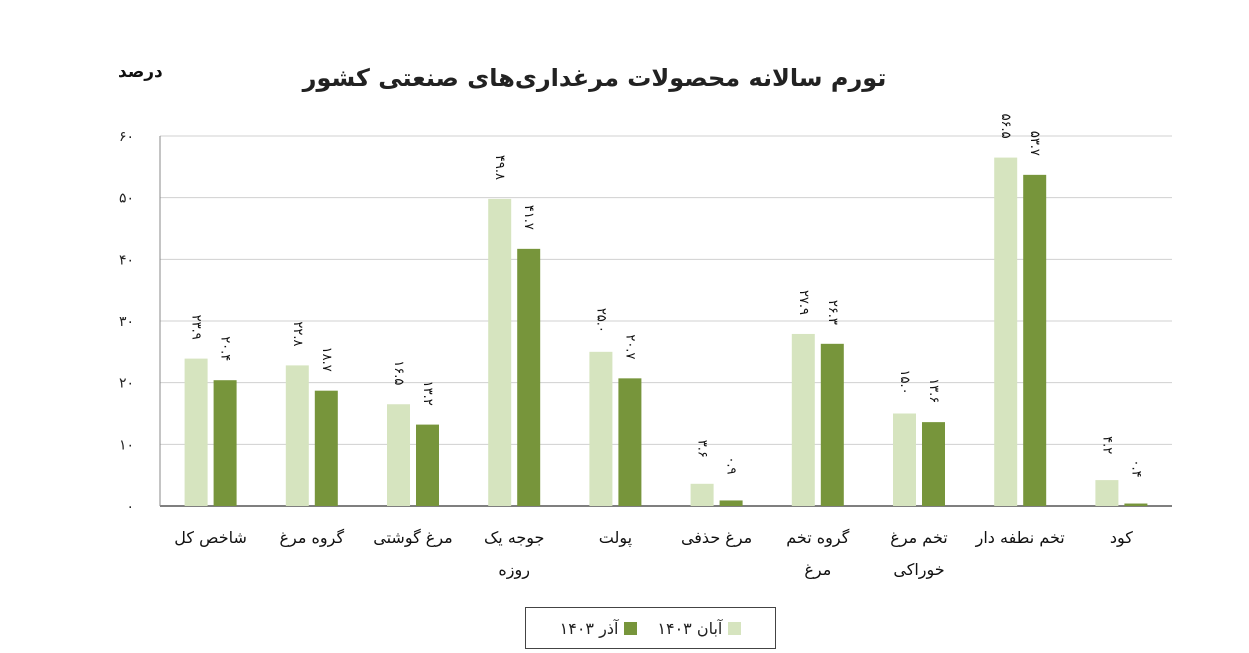  Describe the element at coordinates (904, 382) in the screenshot. I see `data-label: ۱۵.۰` at that location.